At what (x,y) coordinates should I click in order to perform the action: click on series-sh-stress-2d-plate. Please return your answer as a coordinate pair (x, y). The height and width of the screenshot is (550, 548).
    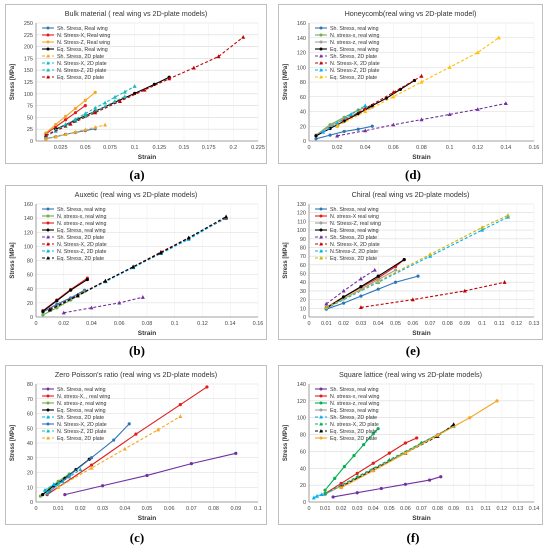
    Looking at the image, I should click on (317, 496).